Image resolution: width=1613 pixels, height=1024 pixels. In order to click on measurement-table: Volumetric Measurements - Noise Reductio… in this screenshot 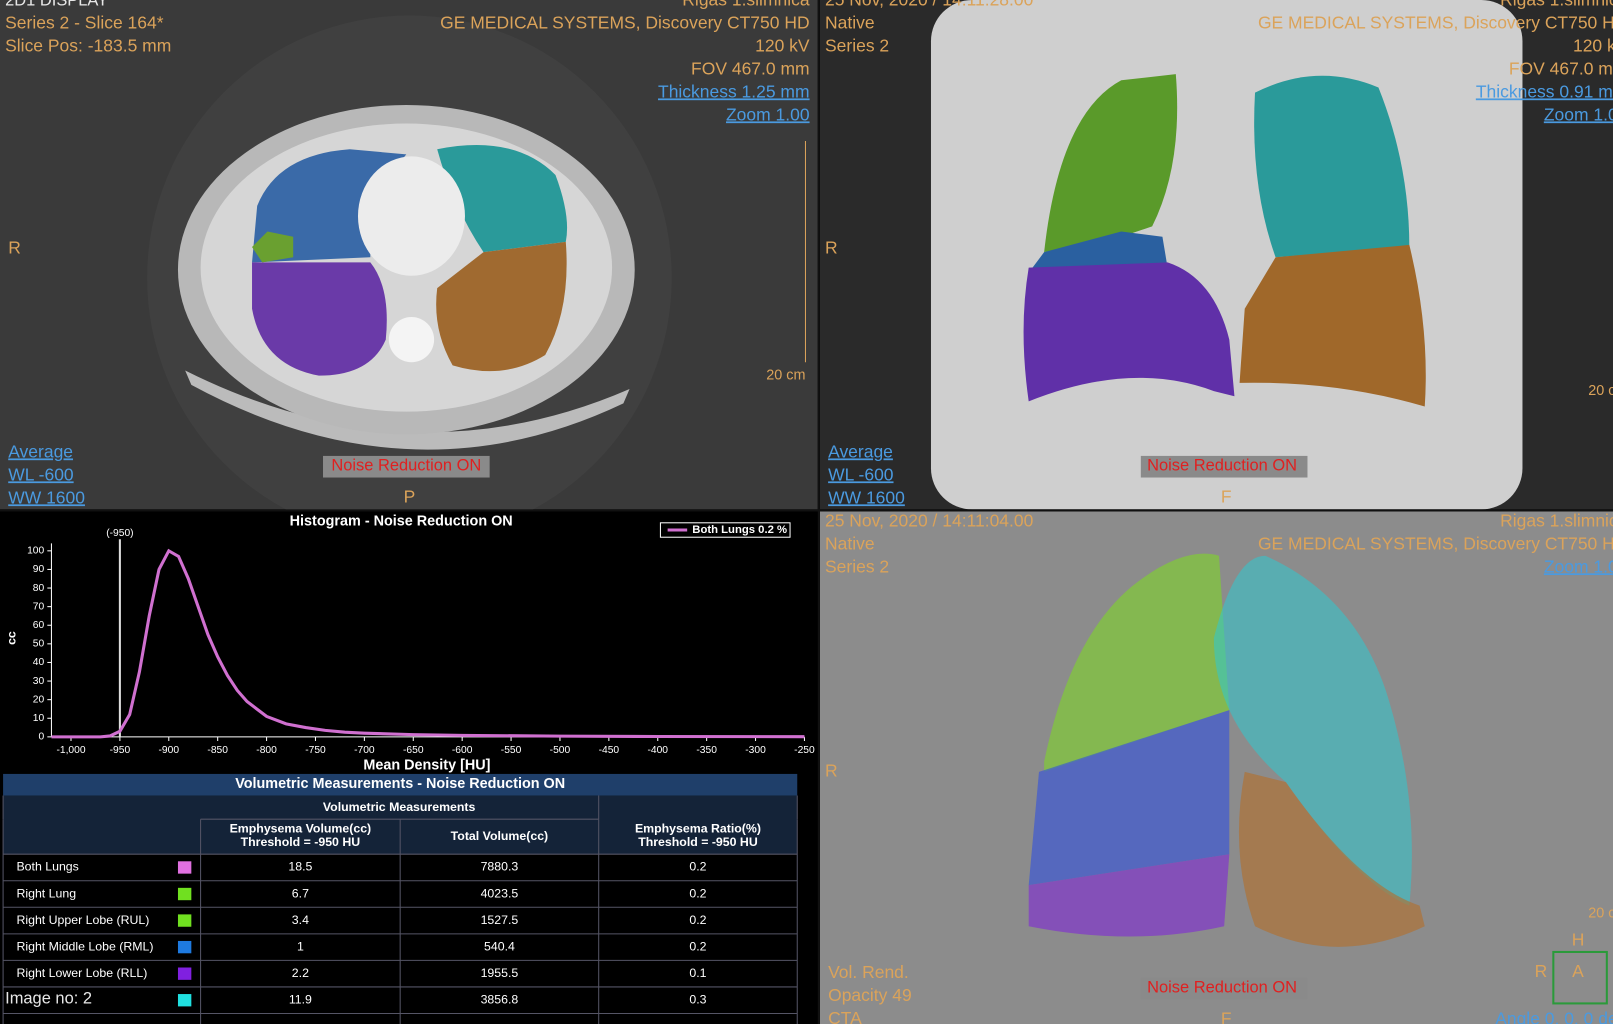, I will do `click(400, 898)`.